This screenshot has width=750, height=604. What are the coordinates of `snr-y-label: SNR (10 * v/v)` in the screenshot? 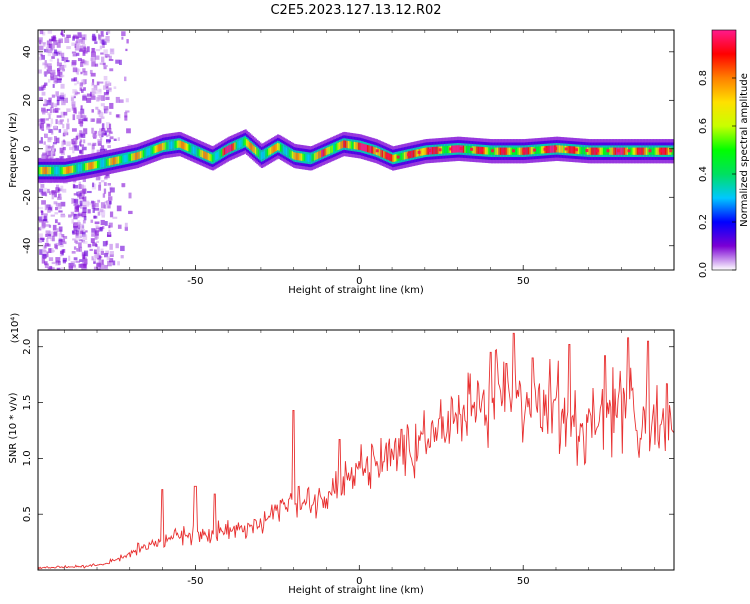 It's located at (13, 427).